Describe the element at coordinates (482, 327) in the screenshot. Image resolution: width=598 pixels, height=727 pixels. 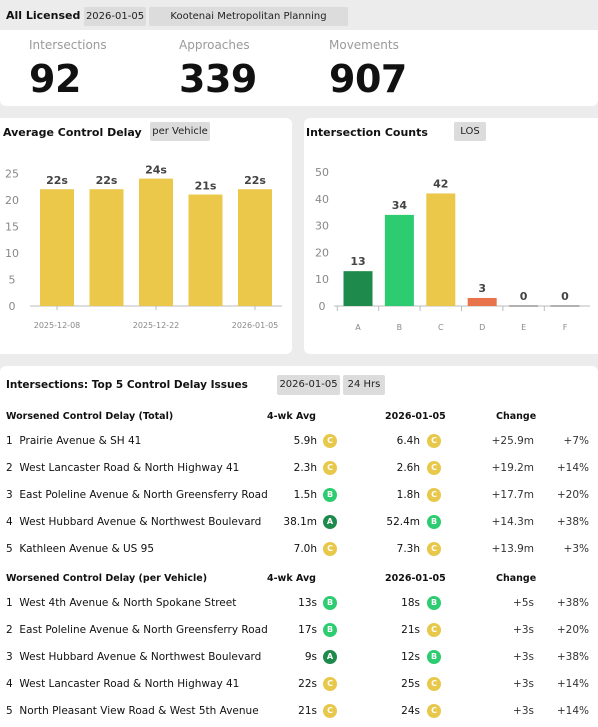
I see `x-tick-label: D` at that location.